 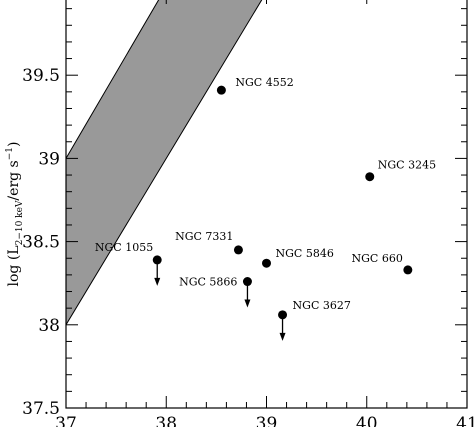 What do you see at coordinates (208, 282) in the screenshot?
I see `data-point-label: NGC 5866` at bounding box center [208, 282].